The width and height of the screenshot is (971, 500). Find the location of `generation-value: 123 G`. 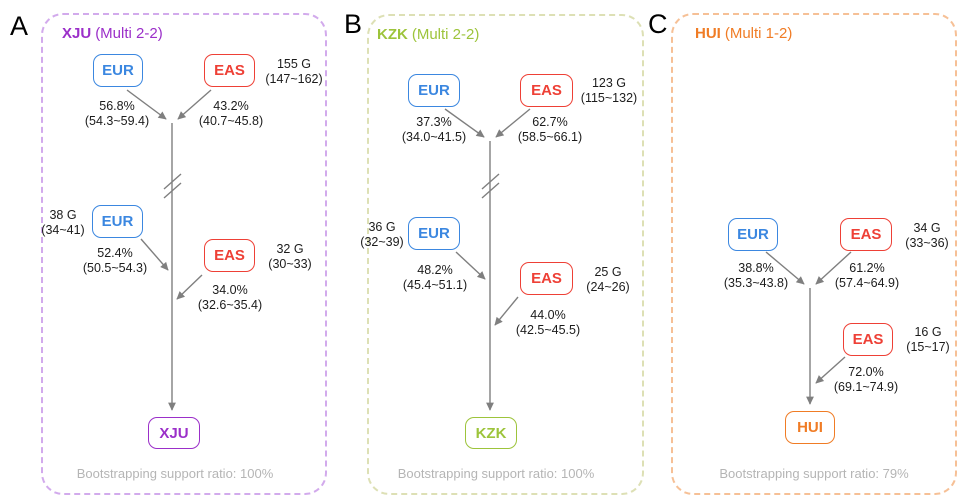

generation-value: 123 G is located at coordinates (609, 83).